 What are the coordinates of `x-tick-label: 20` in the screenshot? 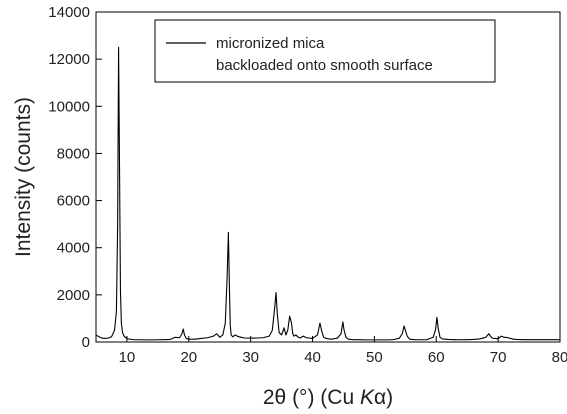 It's located at (188, 357).